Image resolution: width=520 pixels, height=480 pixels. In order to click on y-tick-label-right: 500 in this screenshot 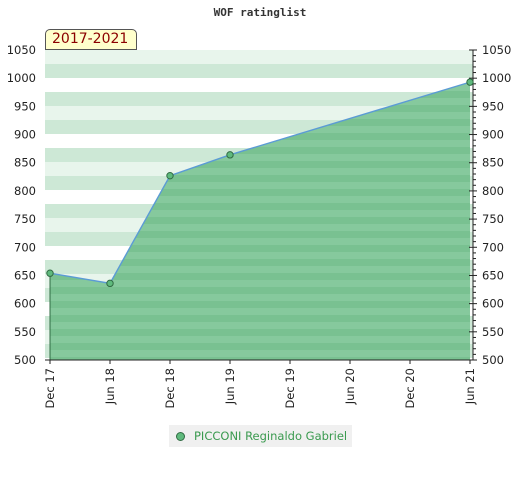, I will do `click(493, 360)`.